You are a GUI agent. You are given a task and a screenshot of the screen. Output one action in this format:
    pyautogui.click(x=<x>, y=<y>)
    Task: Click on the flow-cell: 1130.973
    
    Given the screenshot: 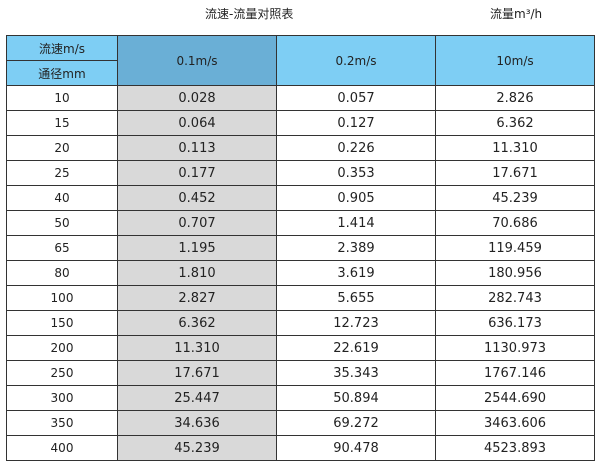 What is the action you would take?
    pyautogui.click(x=515, y=348)
    